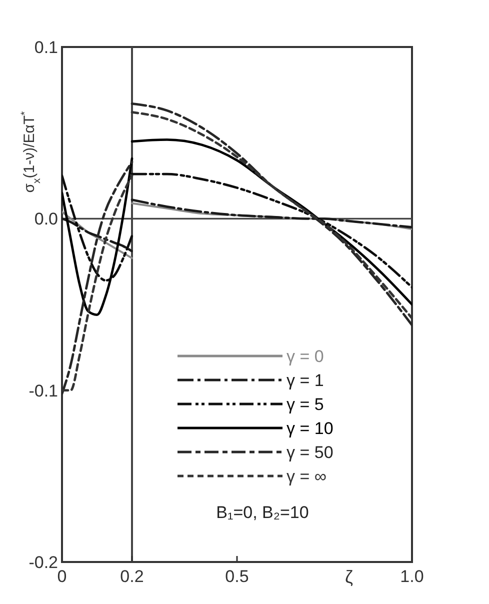  I want to click on y-tick-label: -0.1, so click(43, 390).